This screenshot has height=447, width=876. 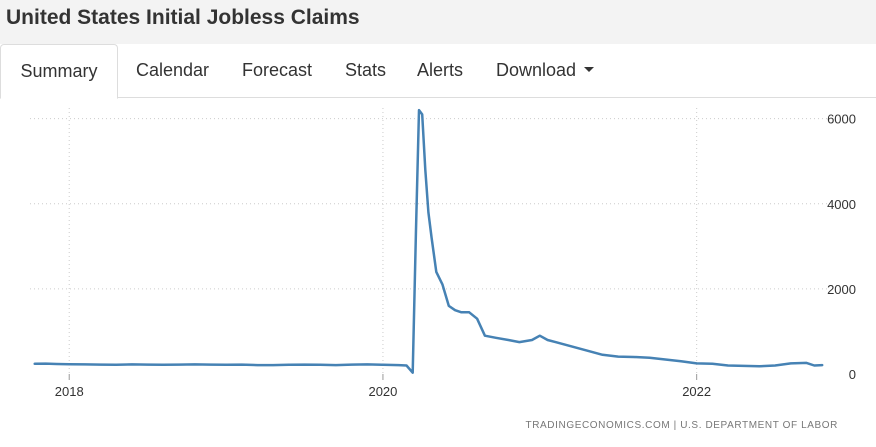 I want to click on tab-download: Download, so click(x=545, y=71).